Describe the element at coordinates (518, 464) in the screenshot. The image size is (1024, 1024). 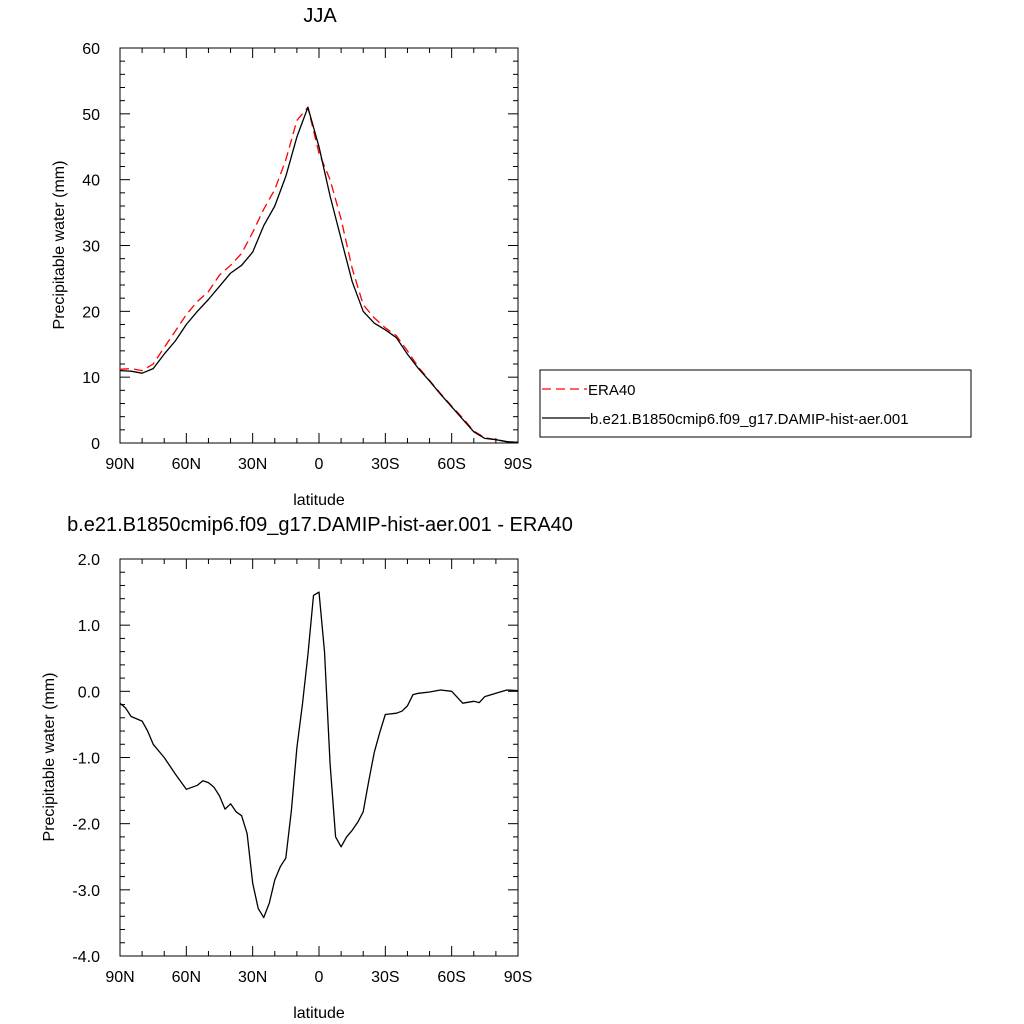
I see `top-x-tick-label: 90S` at that location.